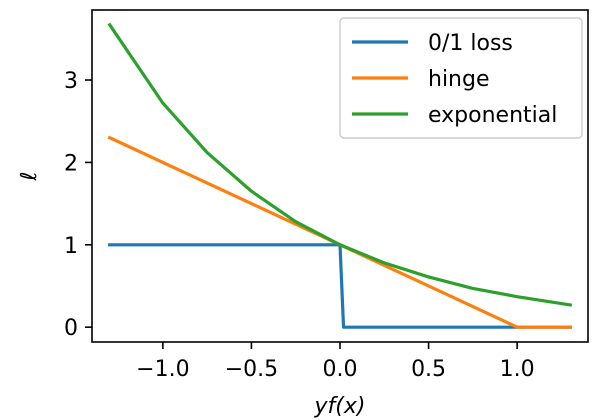 This screenshot has height=420, width=593. I want to click on y-tick-label: 3, so click(71, 81).